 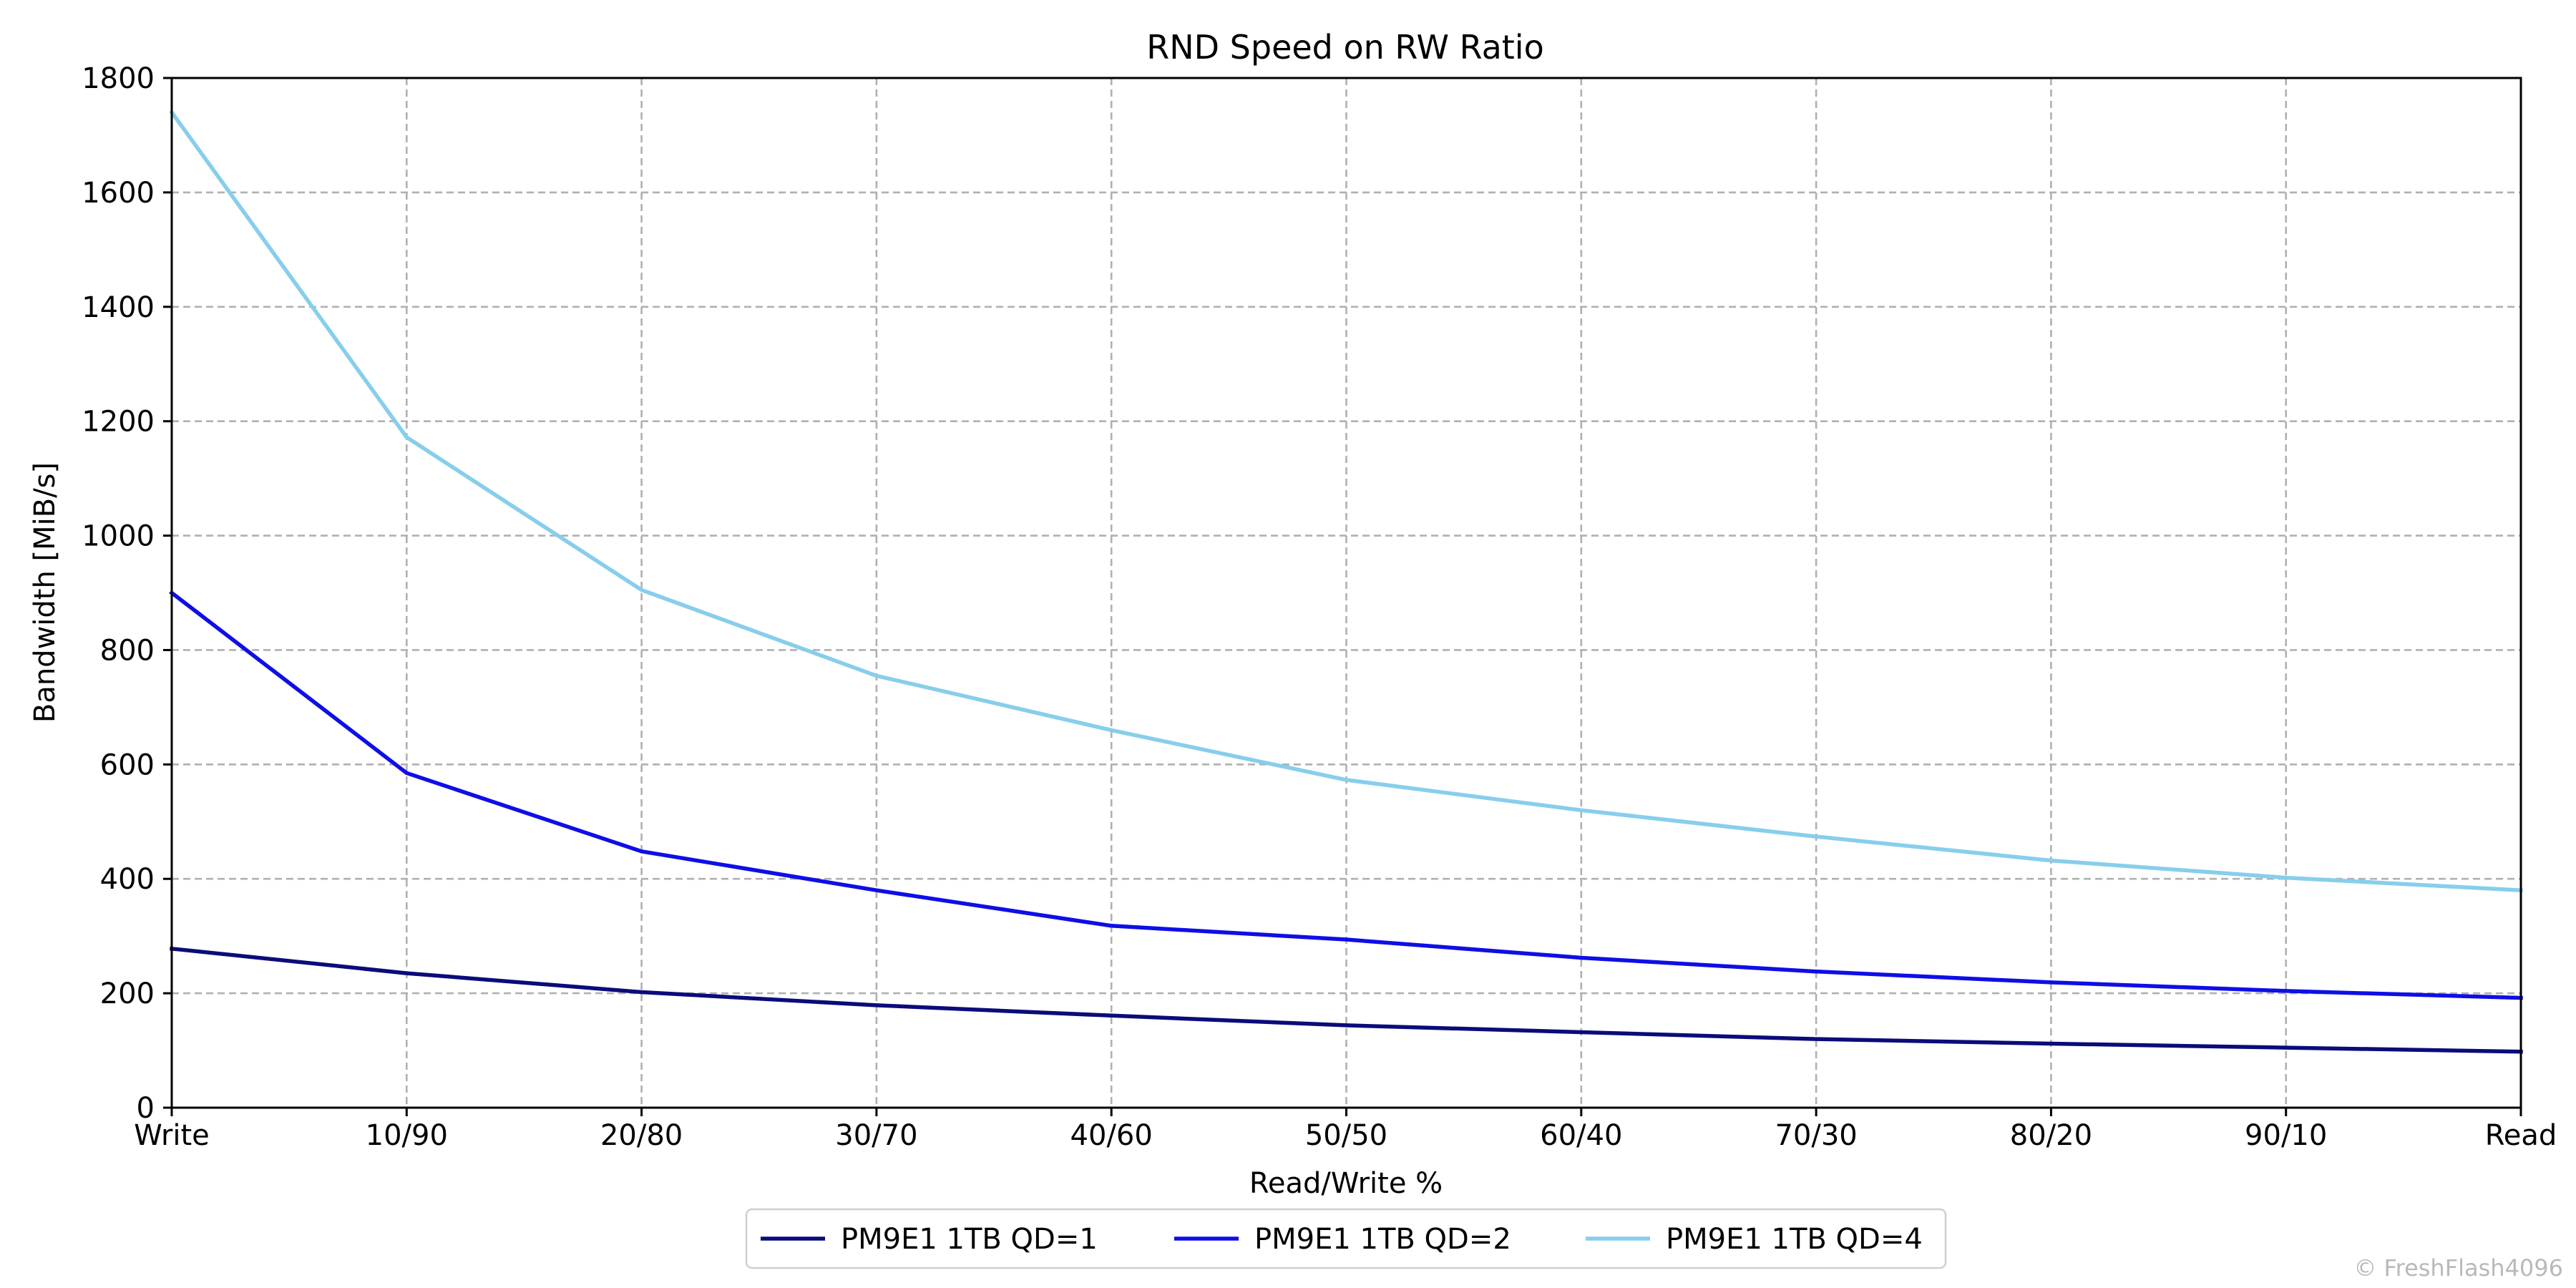 What do you see at coordinates (118, 422) in the screenshot?
I see `y-tick-label: 1200` at bounding box center [118, 422].